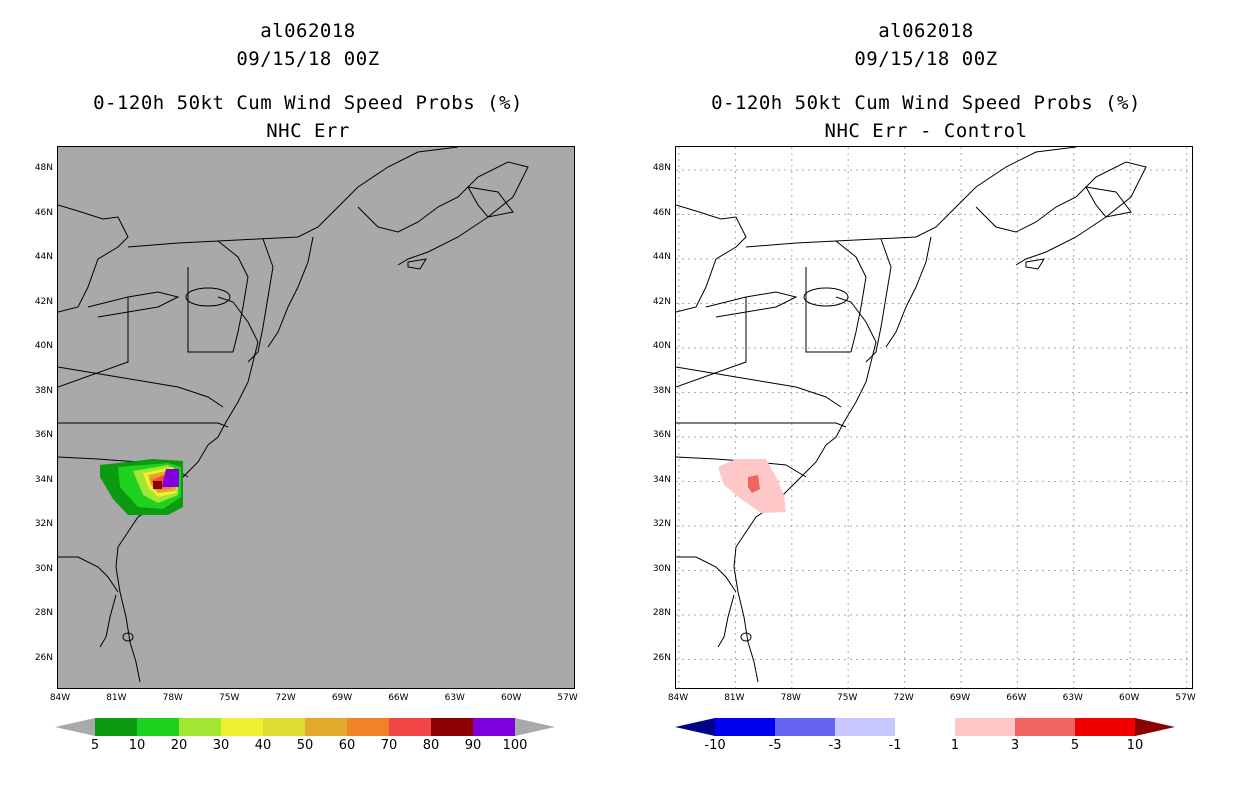  I want to click on colorbar-label: 100, so click(515, 745).